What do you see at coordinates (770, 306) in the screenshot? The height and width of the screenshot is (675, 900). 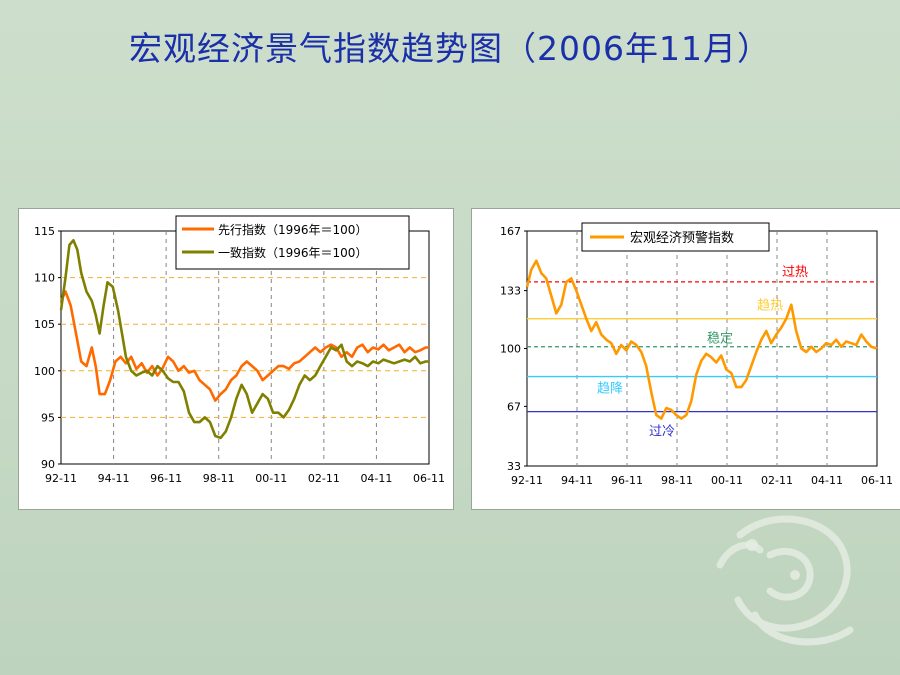 I see `zone-label: 趋热` at bounding box center [770, 306].